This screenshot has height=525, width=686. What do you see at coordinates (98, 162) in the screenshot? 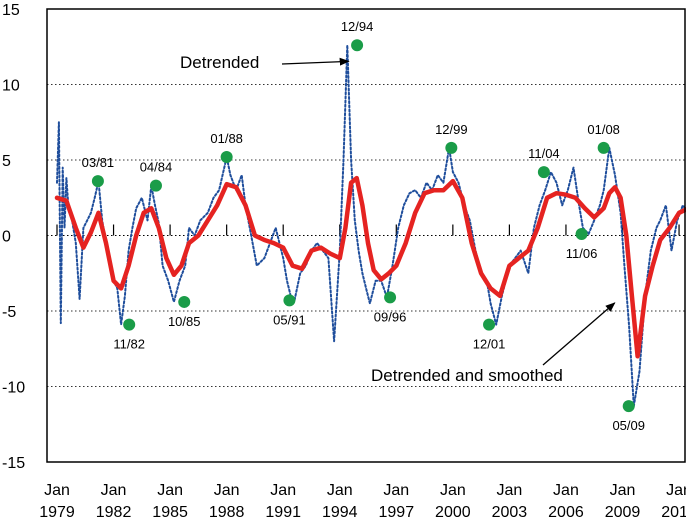
I see `peak-label: 03/81` at bounding box center [98, 162].